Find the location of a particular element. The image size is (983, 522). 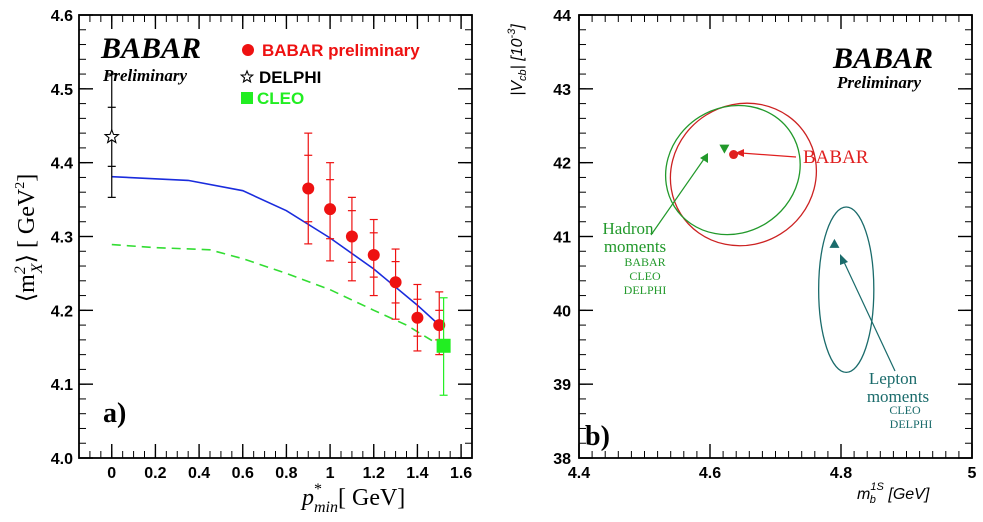

x-tick-label: 1.2 is located at coordinates (374, 473).